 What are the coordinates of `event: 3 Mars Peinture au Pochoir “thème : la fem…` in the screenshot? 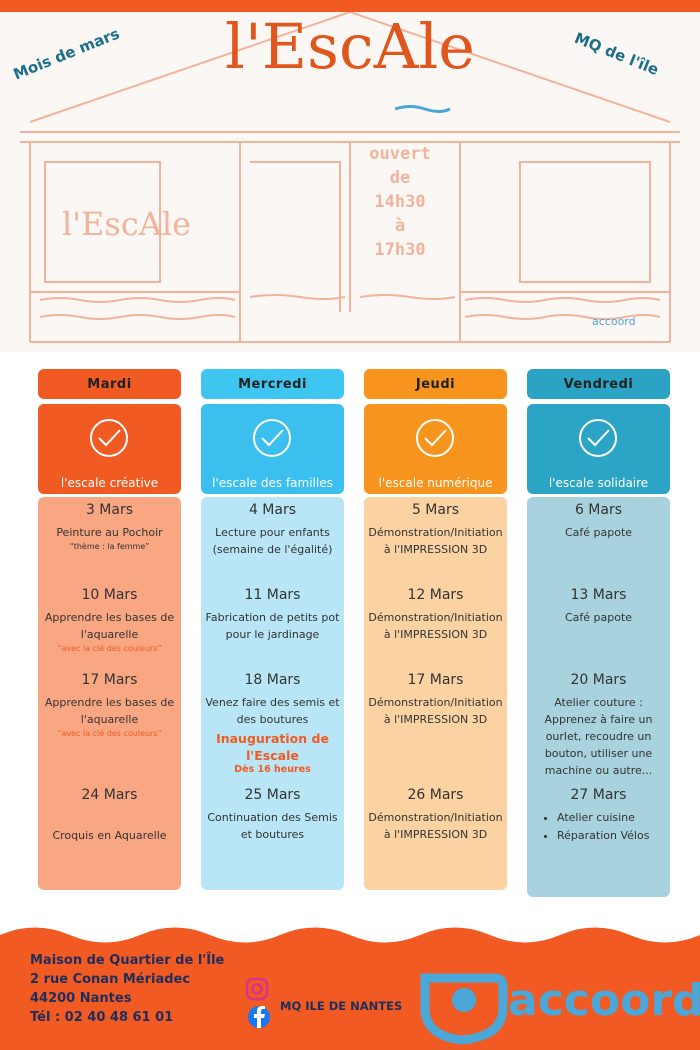 It's located at (109, 526).